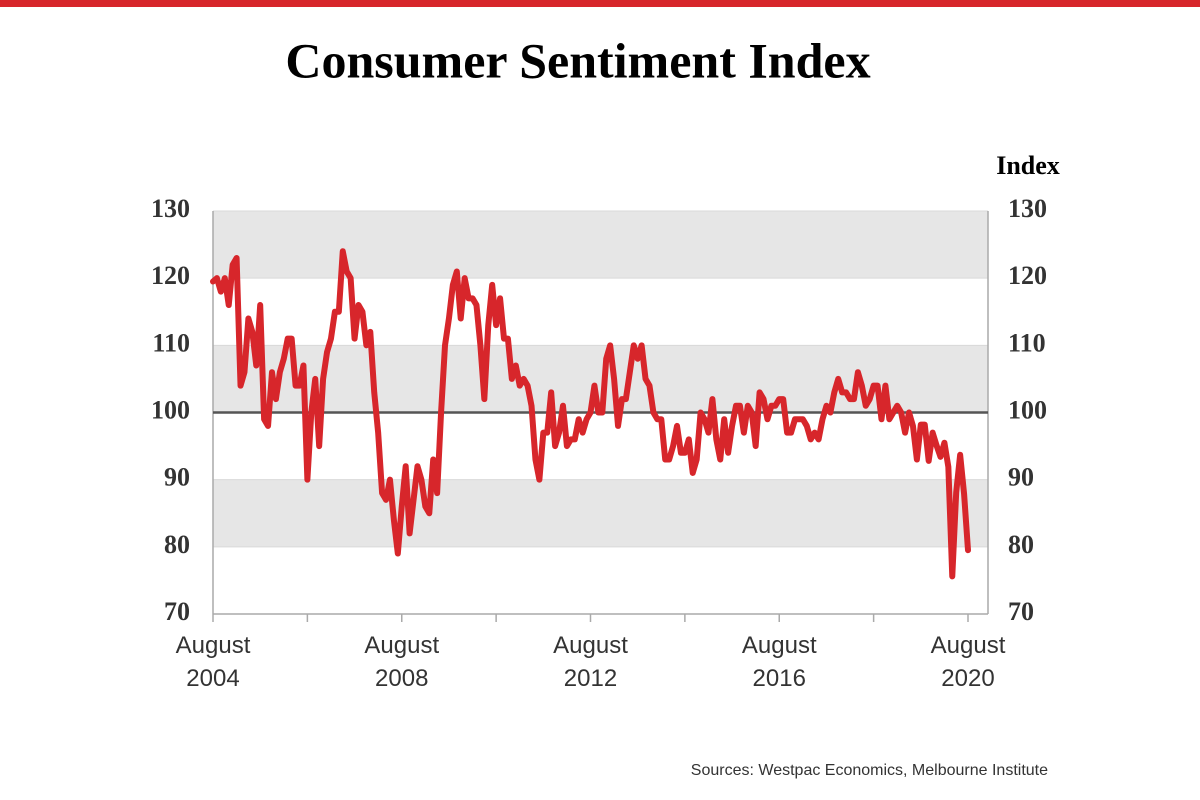  Describe the element at coordinates (170, 275) in the screenshot. I see `y-tick-label: 120` at that location.